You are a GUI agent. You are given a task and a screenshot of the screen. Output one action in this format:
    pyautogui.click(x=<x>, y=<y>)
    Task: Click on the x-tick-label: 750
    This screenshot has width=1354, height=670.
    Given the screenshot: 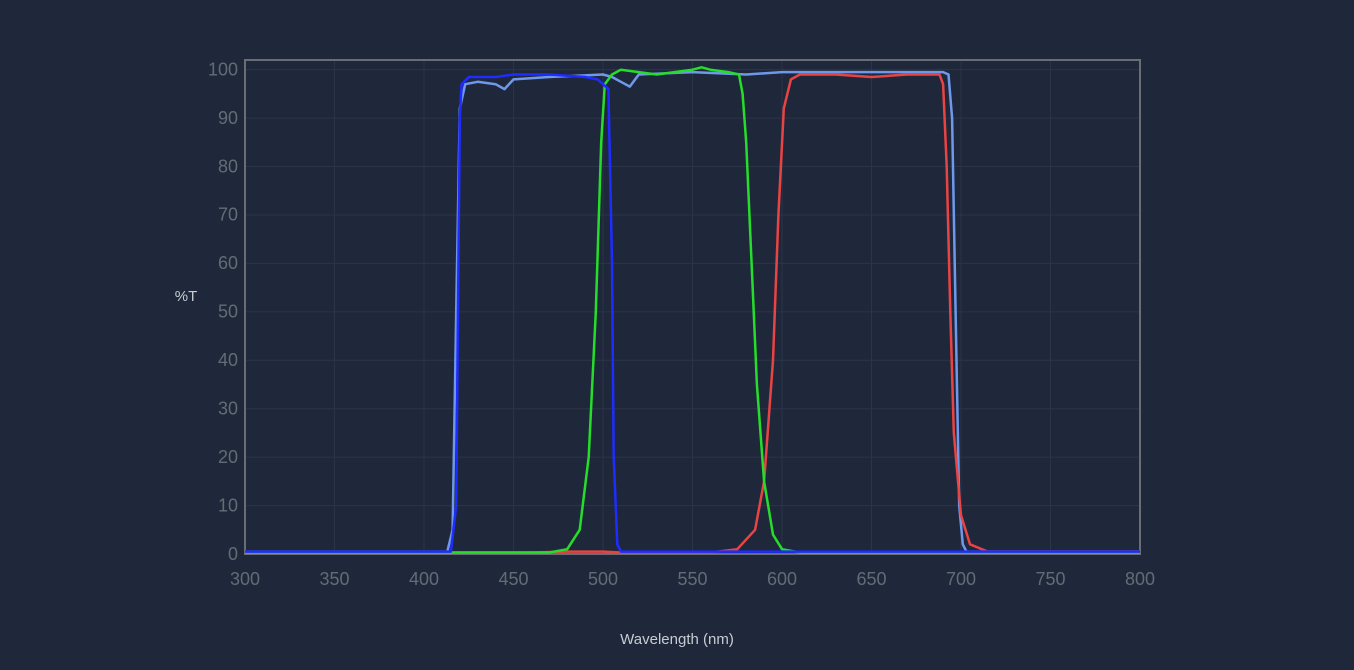 What is the action you would take?
    pyautogui.click(x=1050, y=579)
    